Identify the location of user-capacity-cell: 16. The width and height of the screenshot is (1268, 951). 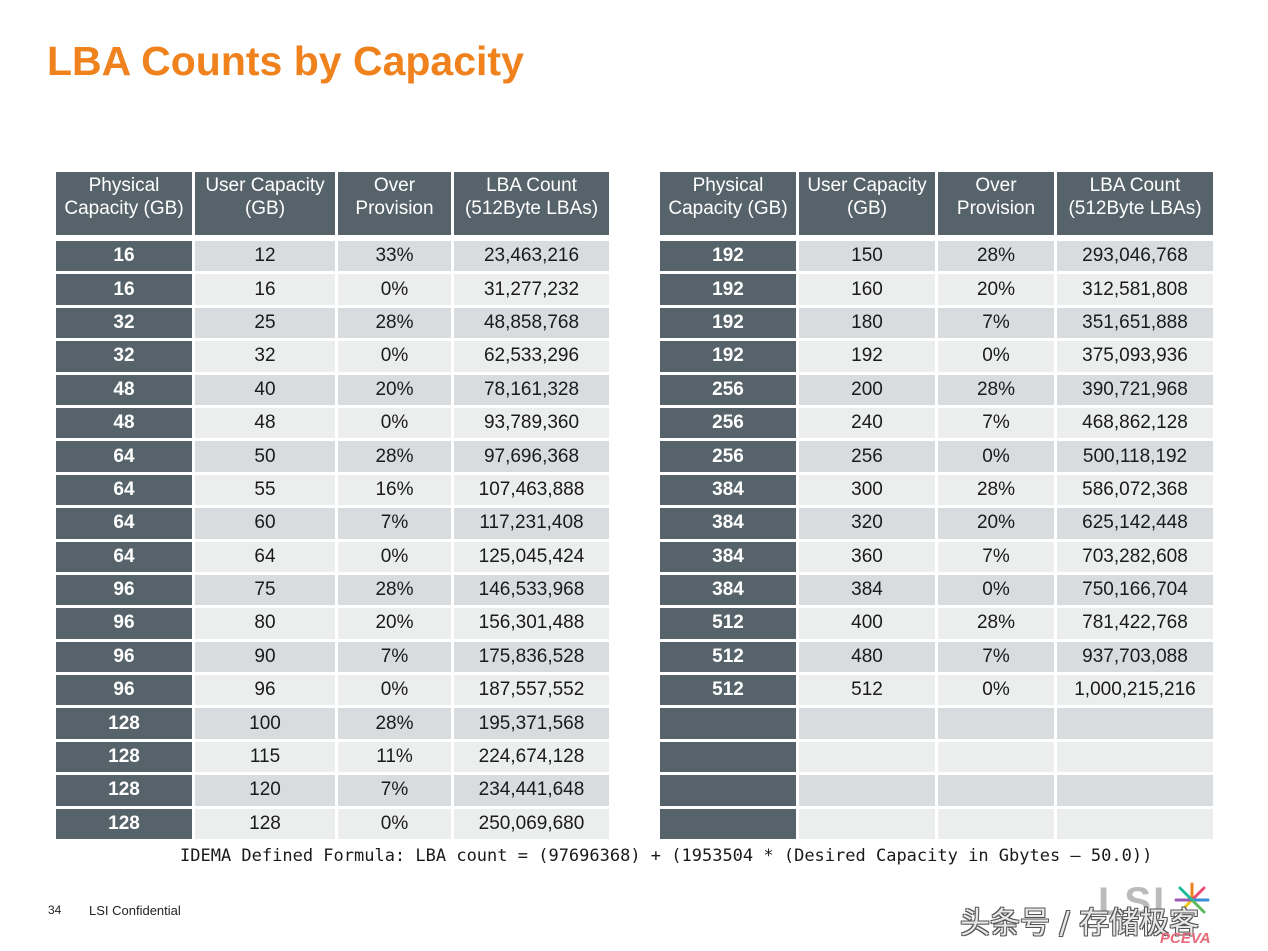
(265, 289).